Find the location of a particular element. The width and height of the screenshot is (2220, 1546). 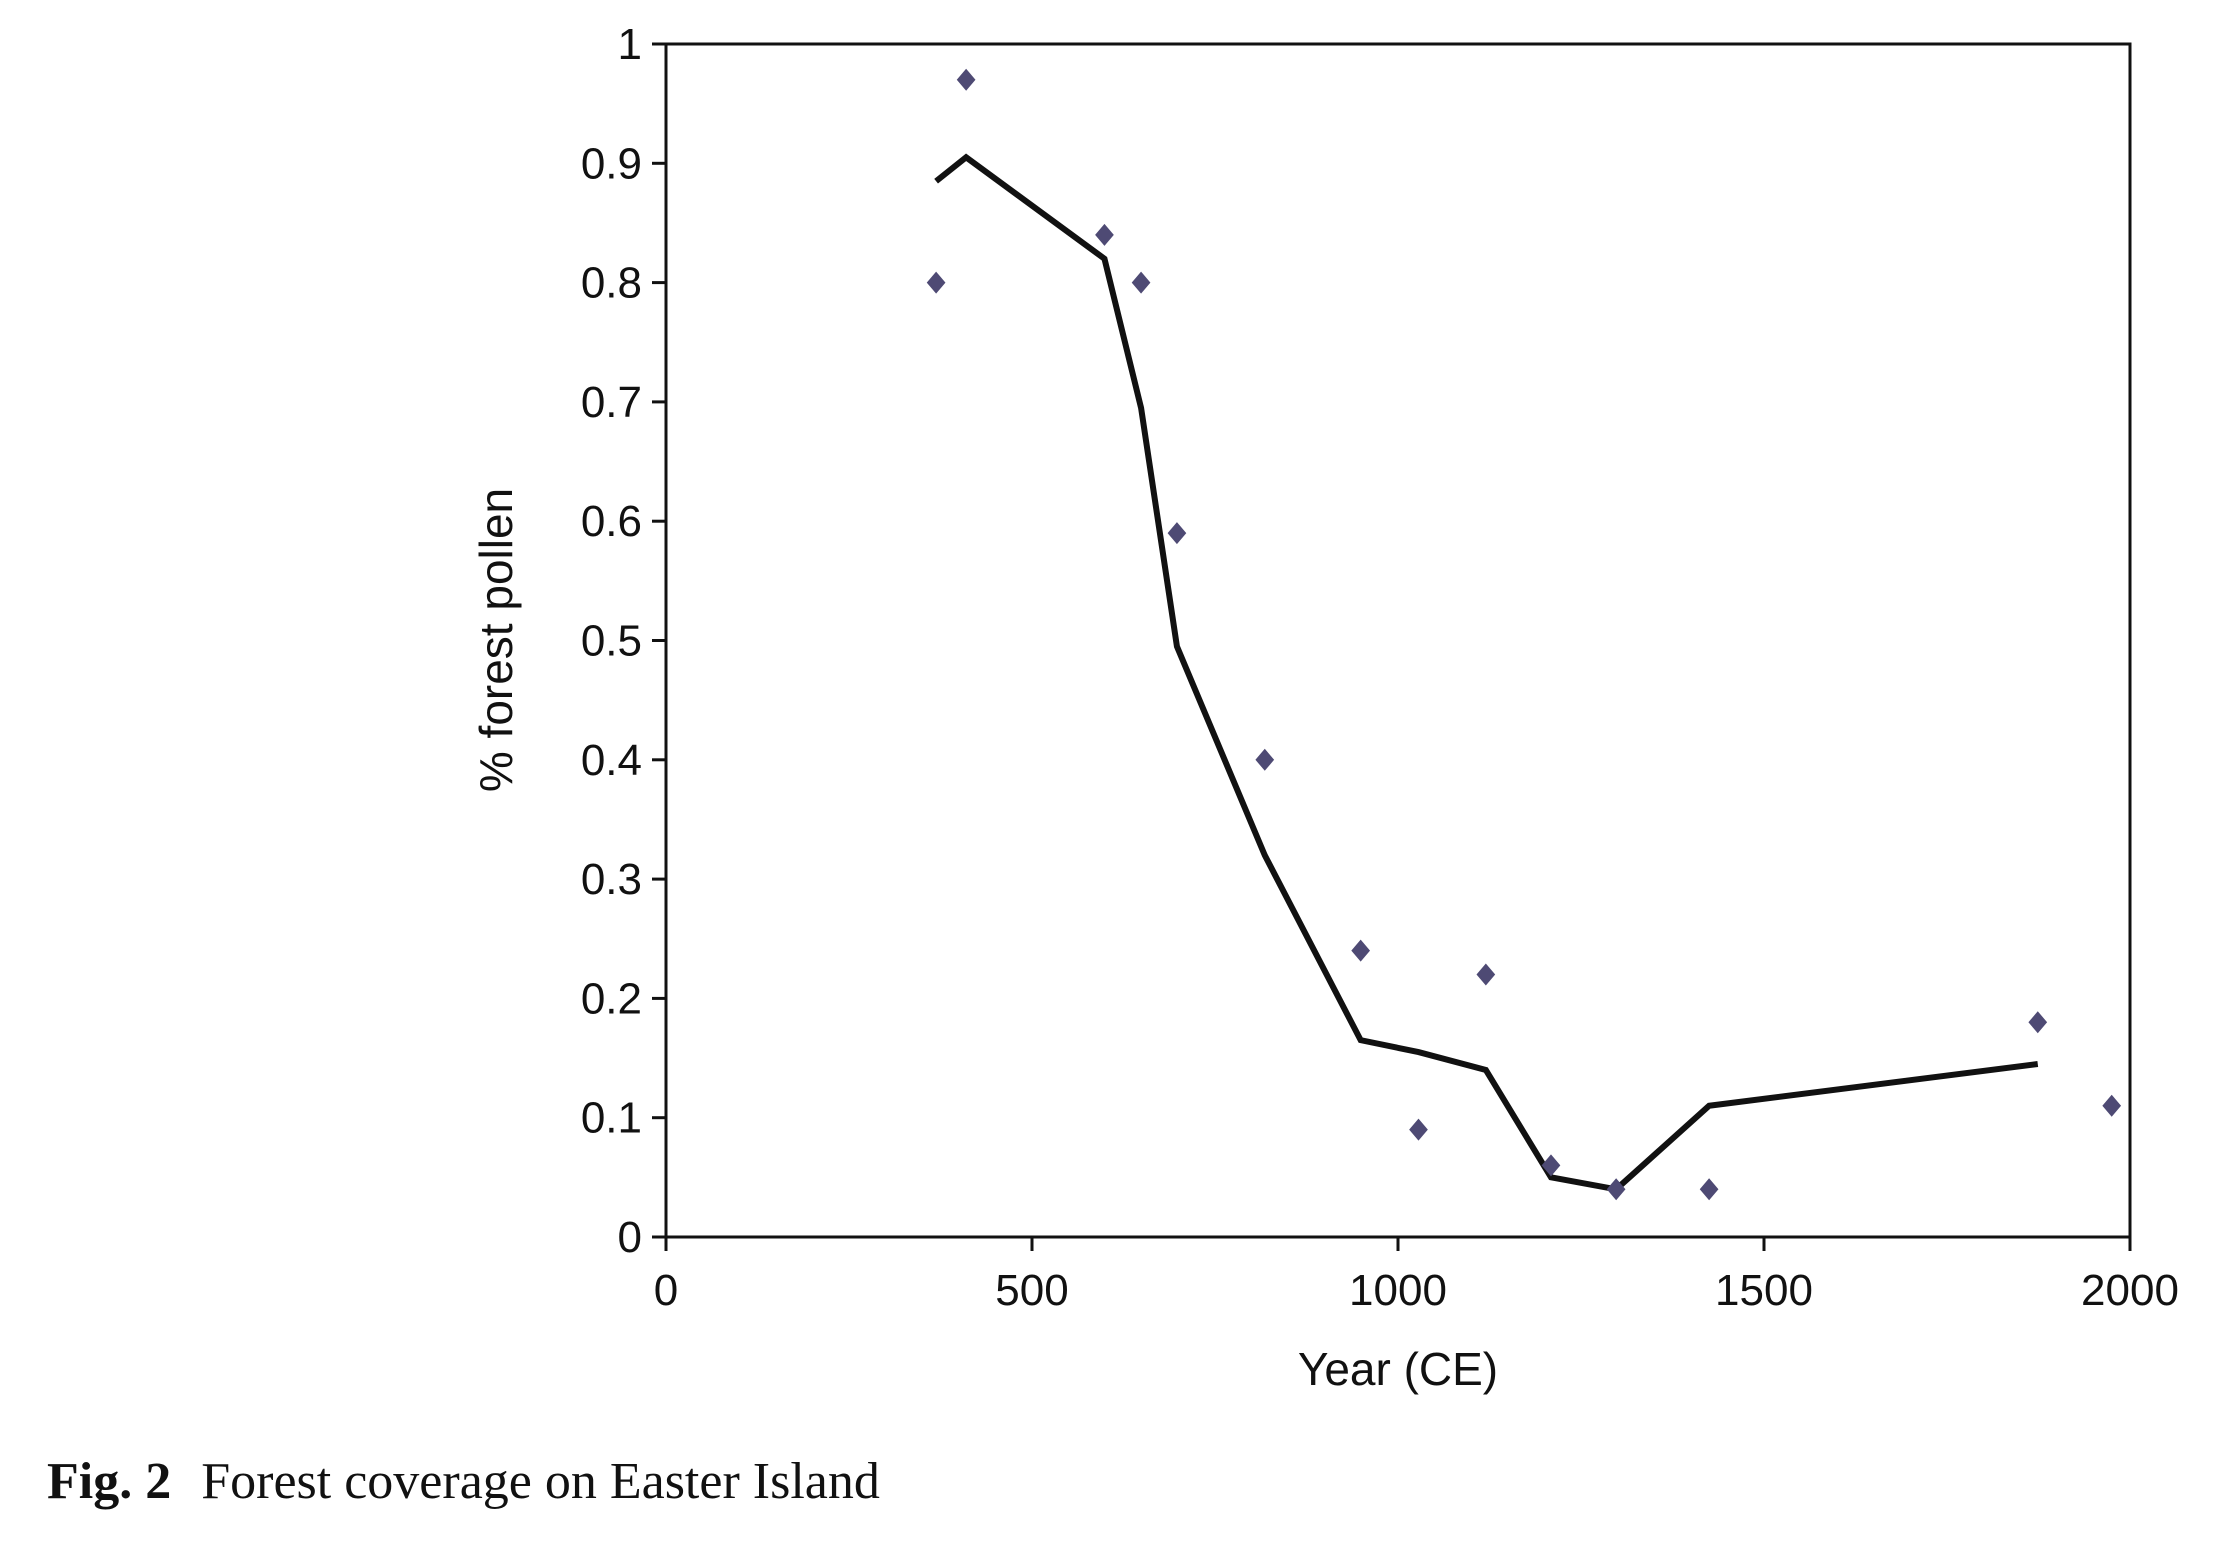

caption-label: Fig. 2 is located at coordinates (109, 1481).